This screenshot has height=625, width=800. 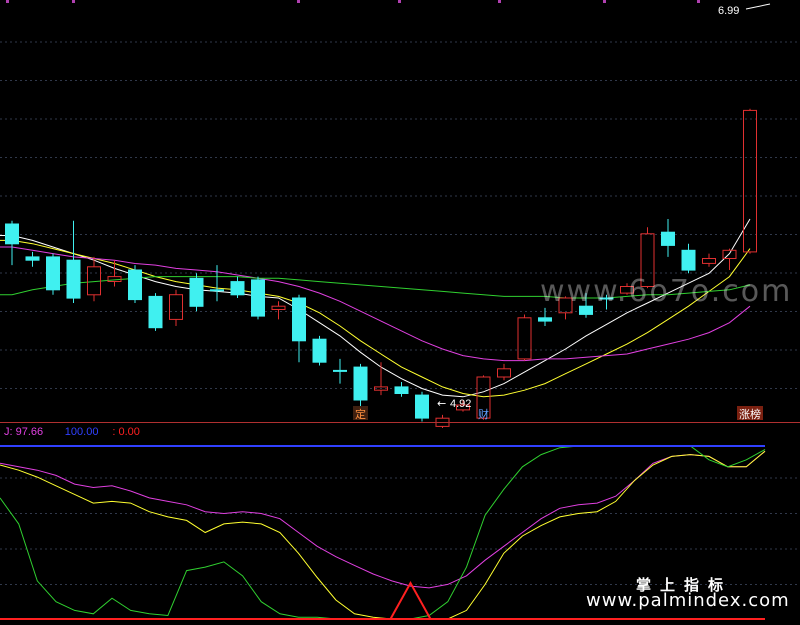 I want to click on event-label: 定, so click(x=360, y=414).